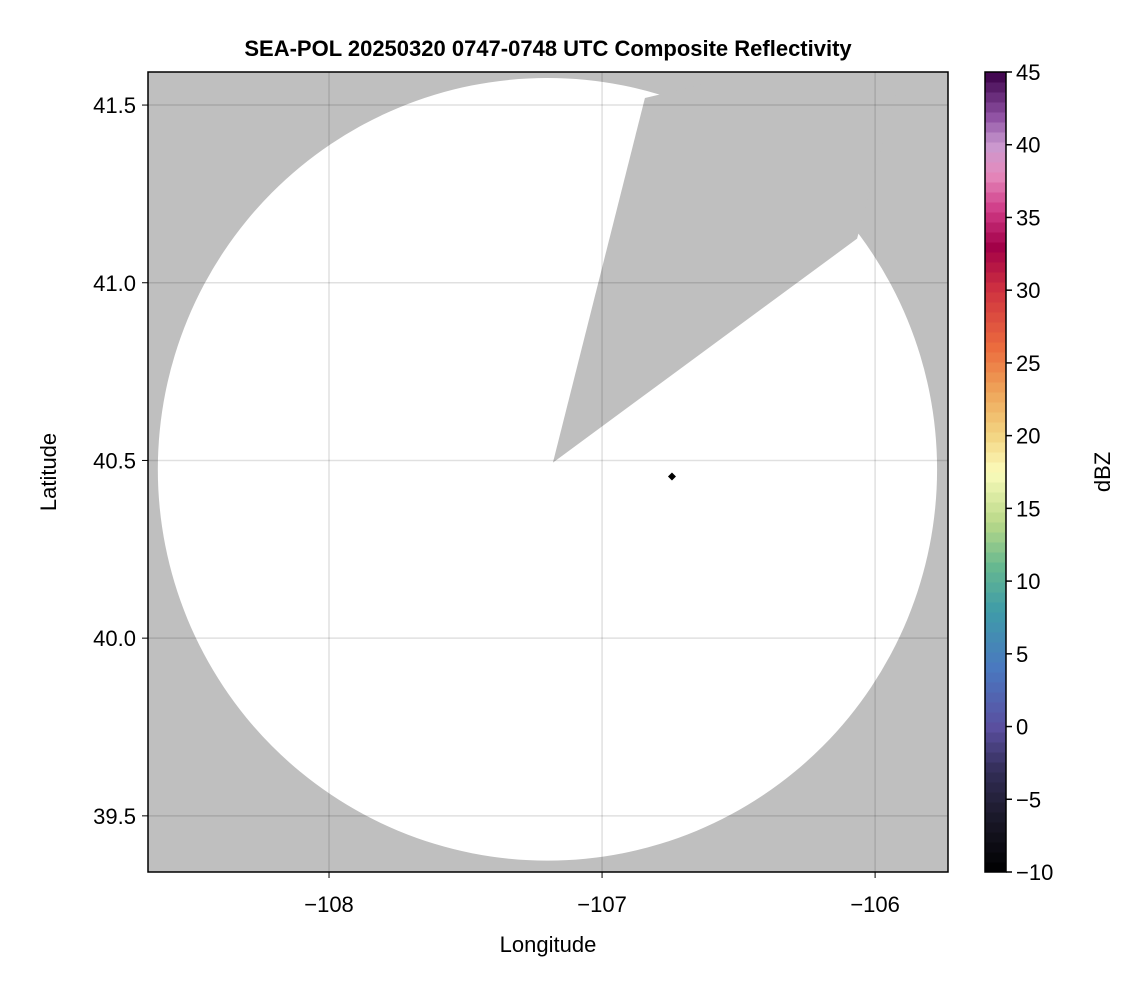 Image resolution: width=1146 pixels, height=995 pixels. Describe the element at coordinates (1028, 217) in the screenshot. I see `colorbar-tick-label: 35` at that location.